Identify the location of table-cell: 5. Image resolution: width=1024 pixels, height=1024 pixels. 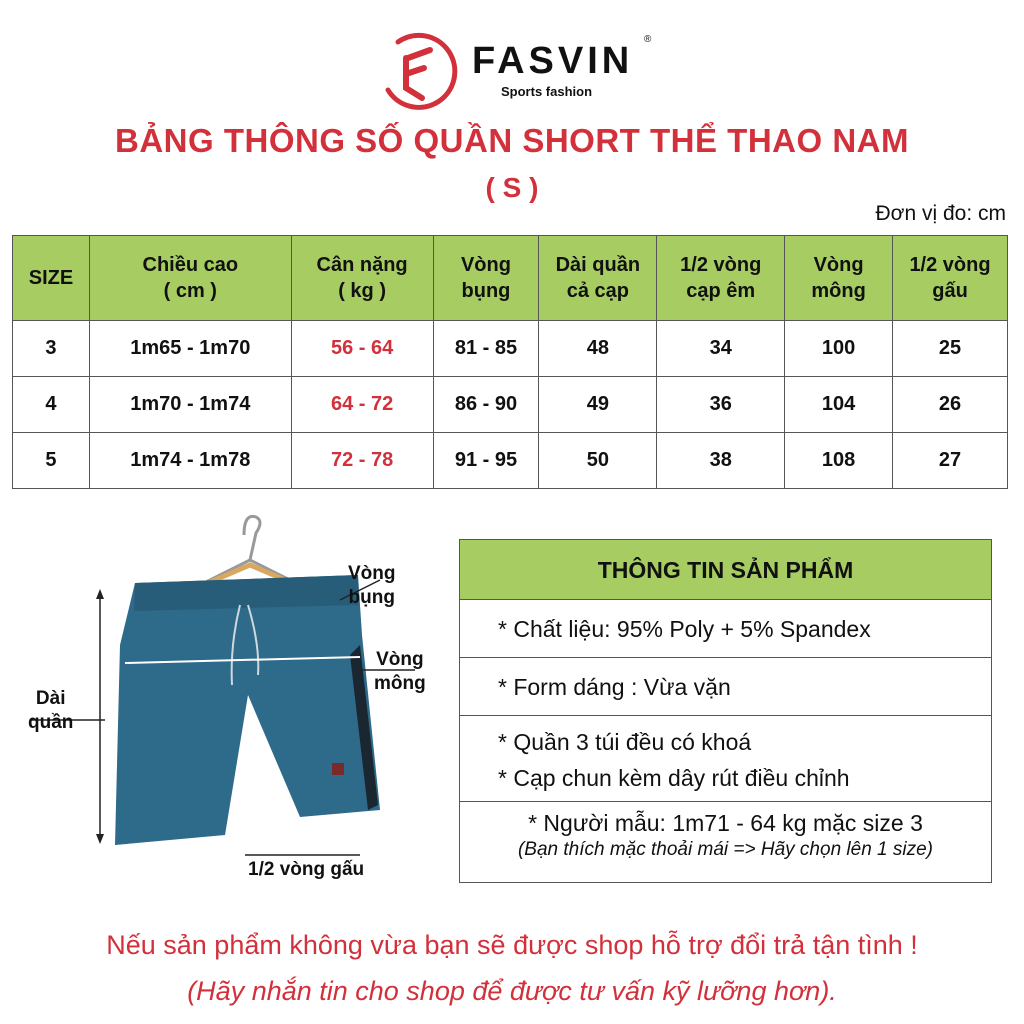
(51, 460).